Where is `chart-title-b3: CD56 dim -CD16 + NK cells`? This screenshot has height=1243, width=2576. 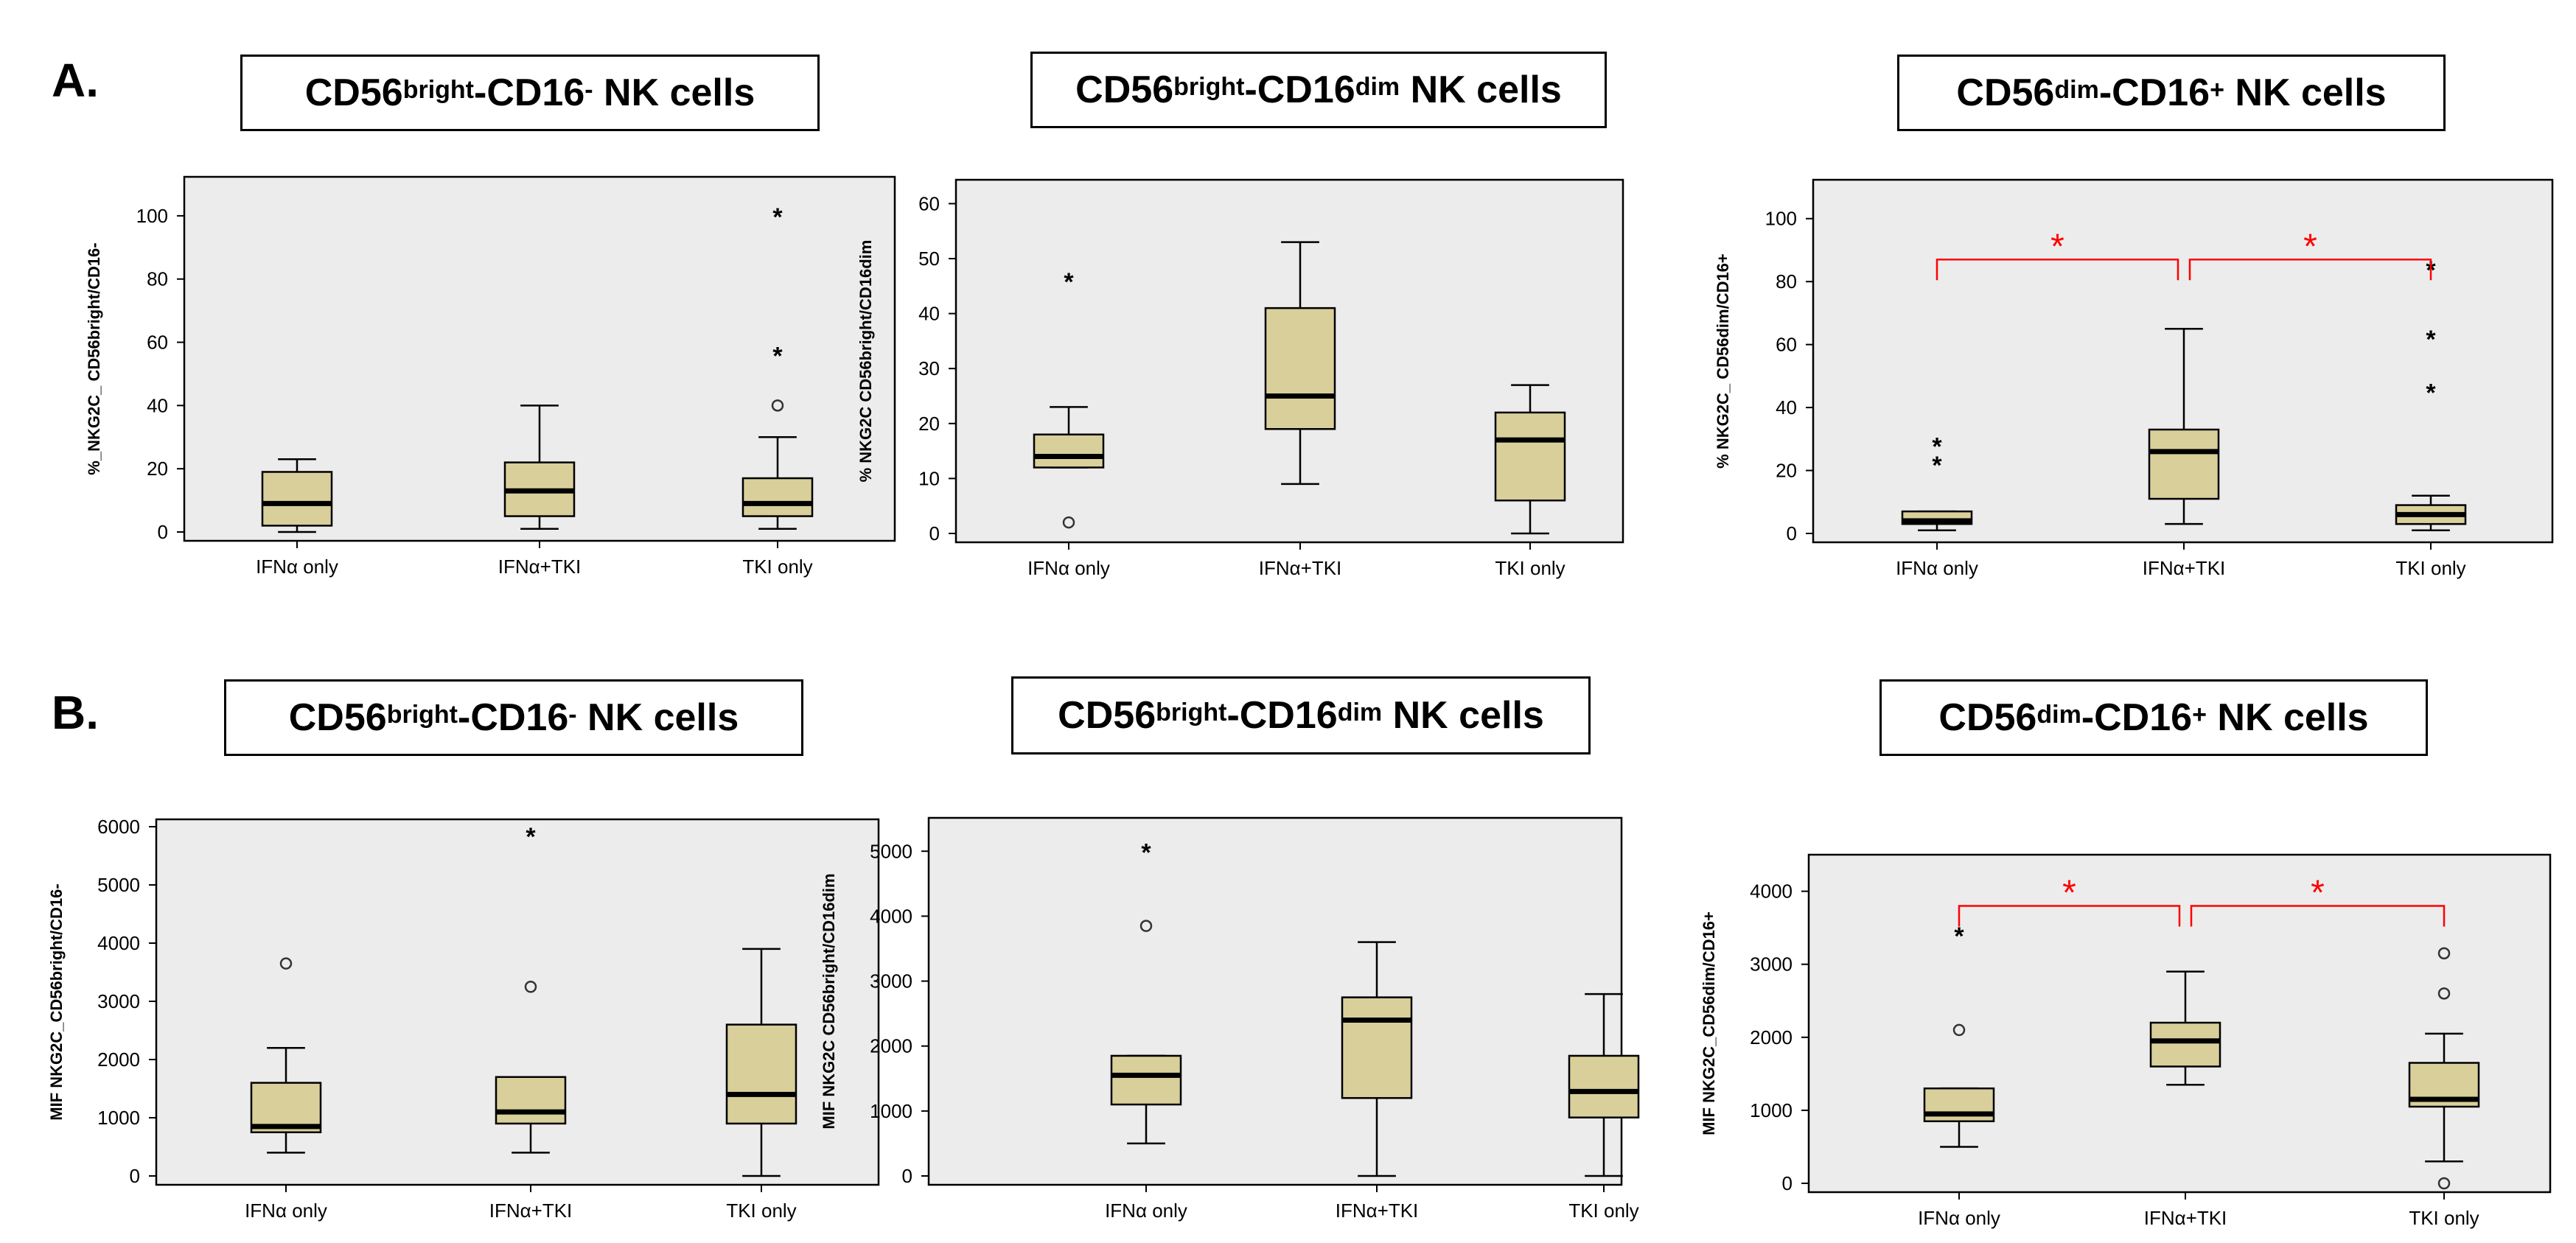 chart-title-b3: CD56 dim -CD16 + NK cells is located at coordinates (2153, 717).